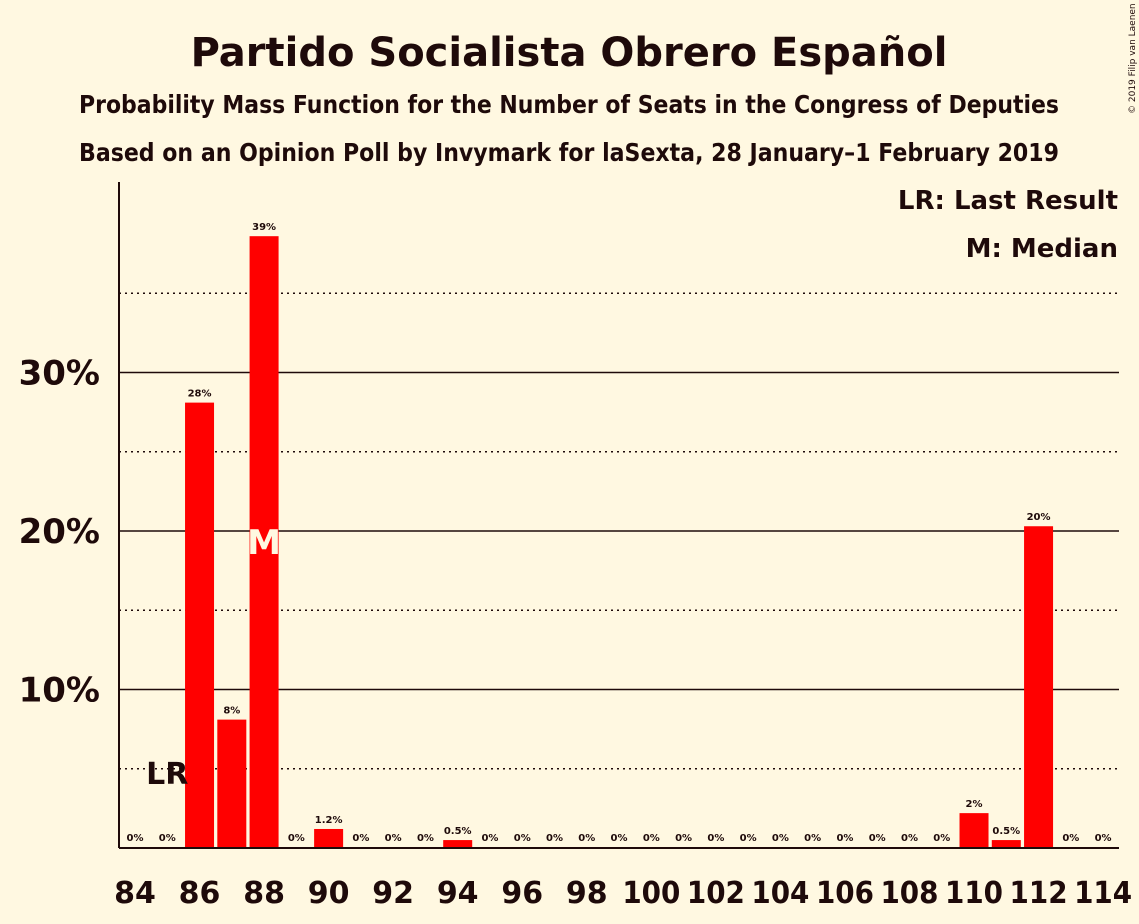 Image resolution: width=1139 pixels, height=924 pixels. What do you see at coordinates (587, 893) in the screenshot?
I see `x-tick-label: 98` at bounding box center [587, 893].